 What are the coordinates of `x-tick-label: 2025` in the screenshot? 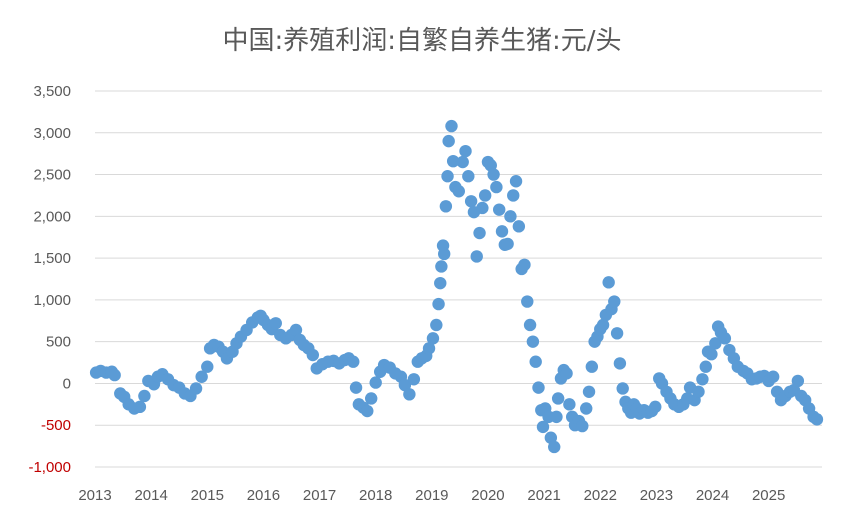 It's located at (768, 495).